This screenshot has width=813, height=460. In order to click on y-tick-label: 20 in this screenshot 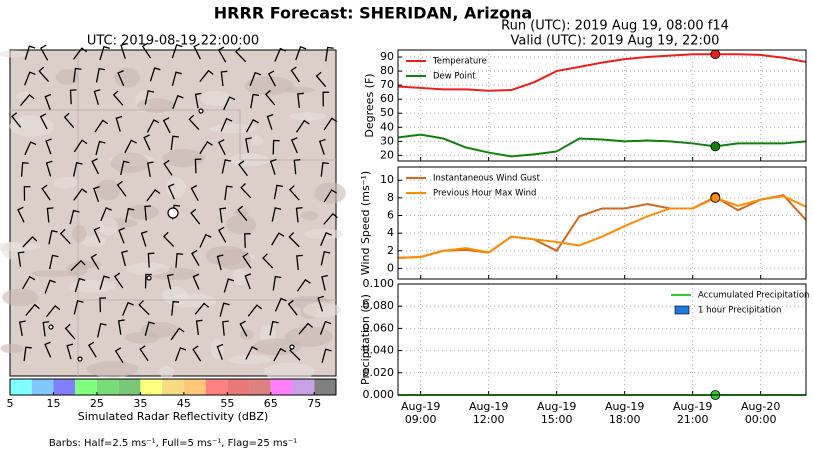, I will do `click(387, 154)`.